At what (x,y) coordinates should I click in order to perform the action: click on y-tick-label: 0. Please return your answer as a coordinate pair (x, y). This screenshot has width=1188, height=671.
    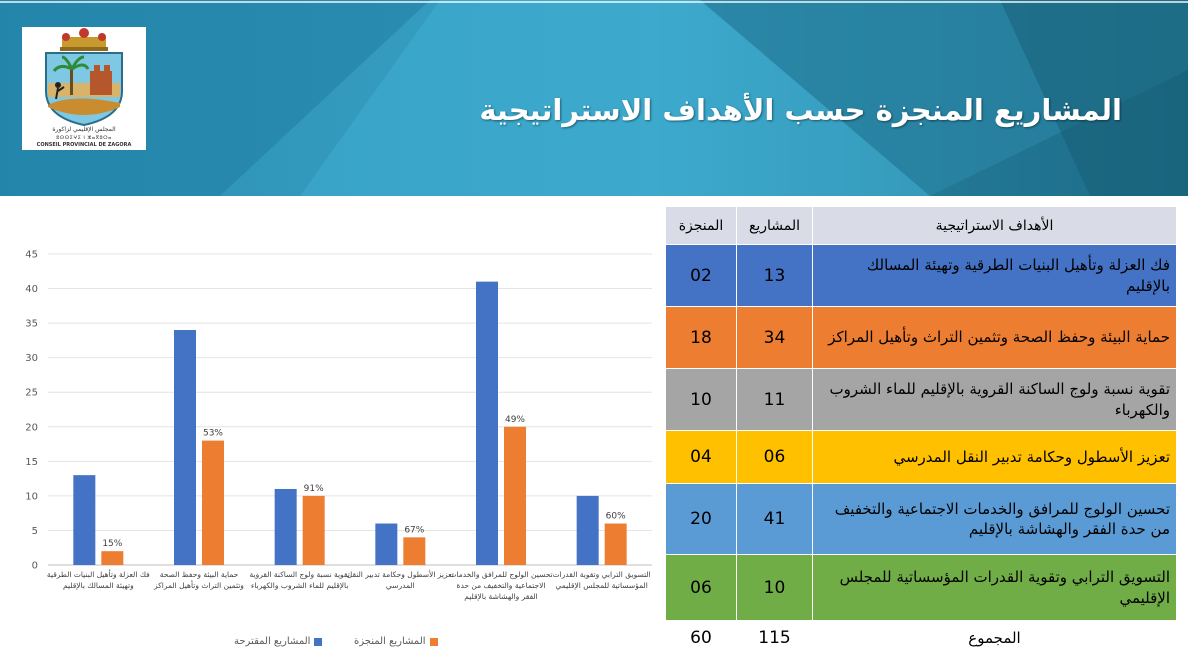
    Looking at the image, I should click on (35, 566).